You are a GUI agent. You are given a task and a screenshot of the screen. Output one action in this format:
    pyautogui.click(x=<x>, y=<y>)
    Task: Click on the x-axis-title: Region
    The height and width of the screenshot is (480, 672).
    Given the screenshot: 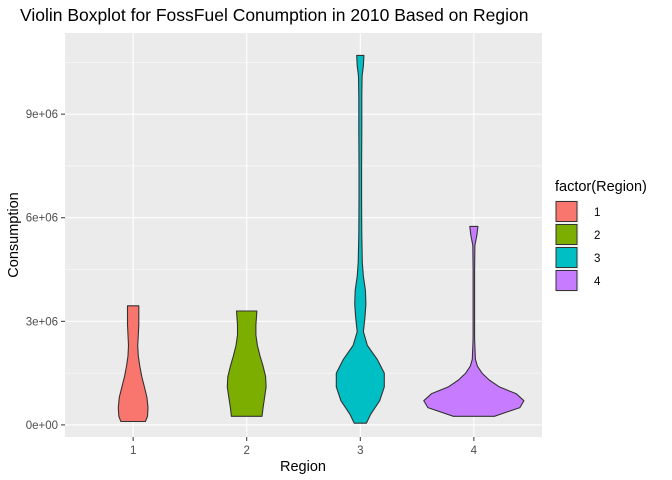 What is the action you would take?
    pyautogui.click(x=303, y=467)
    